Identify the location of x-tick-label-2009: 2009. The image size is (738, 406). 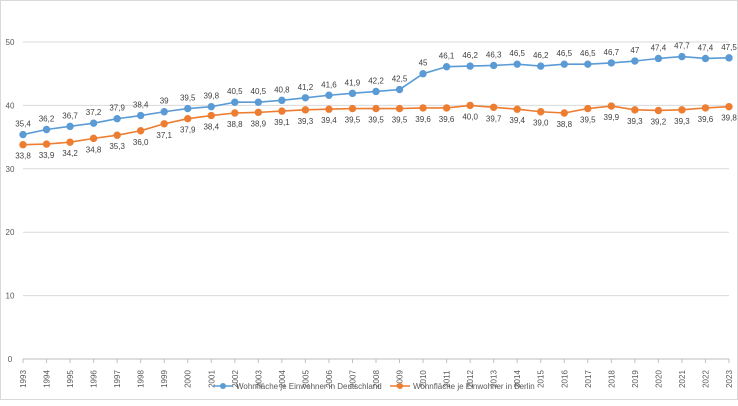
(400, 379).